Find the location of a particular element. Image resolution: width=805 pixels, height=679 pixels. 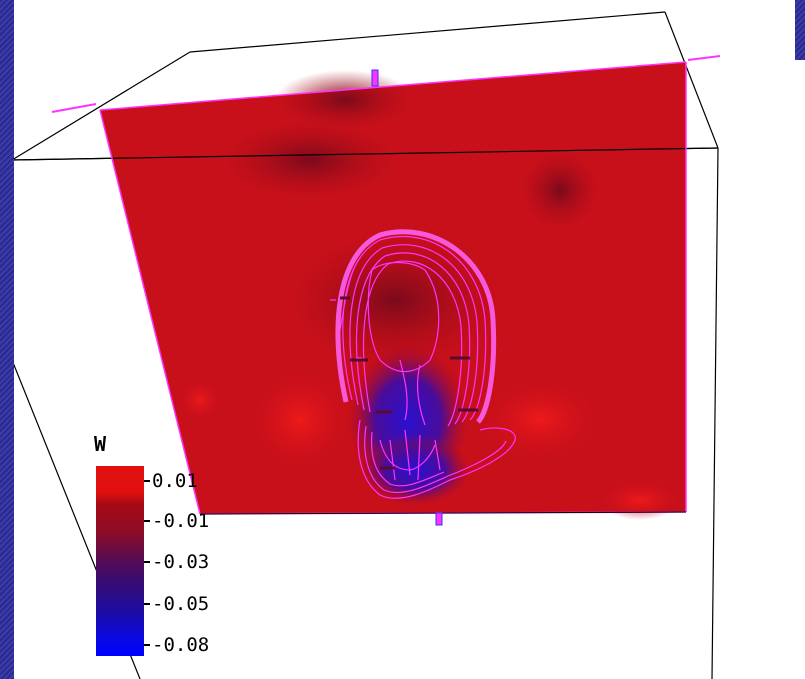

legend-tick-label: -0.05 is located at coordinates (181, 604).